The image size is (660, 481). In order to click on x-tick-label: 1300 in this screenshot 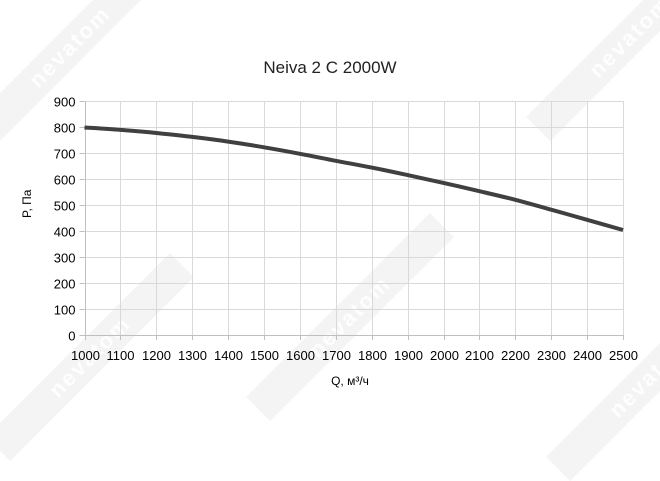, I will do `click(192, 355)`.